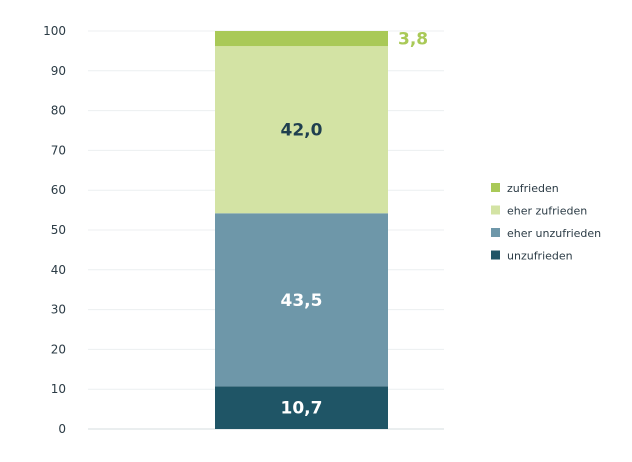  I want to click on y-tick-label: 100, so click(54, 31).